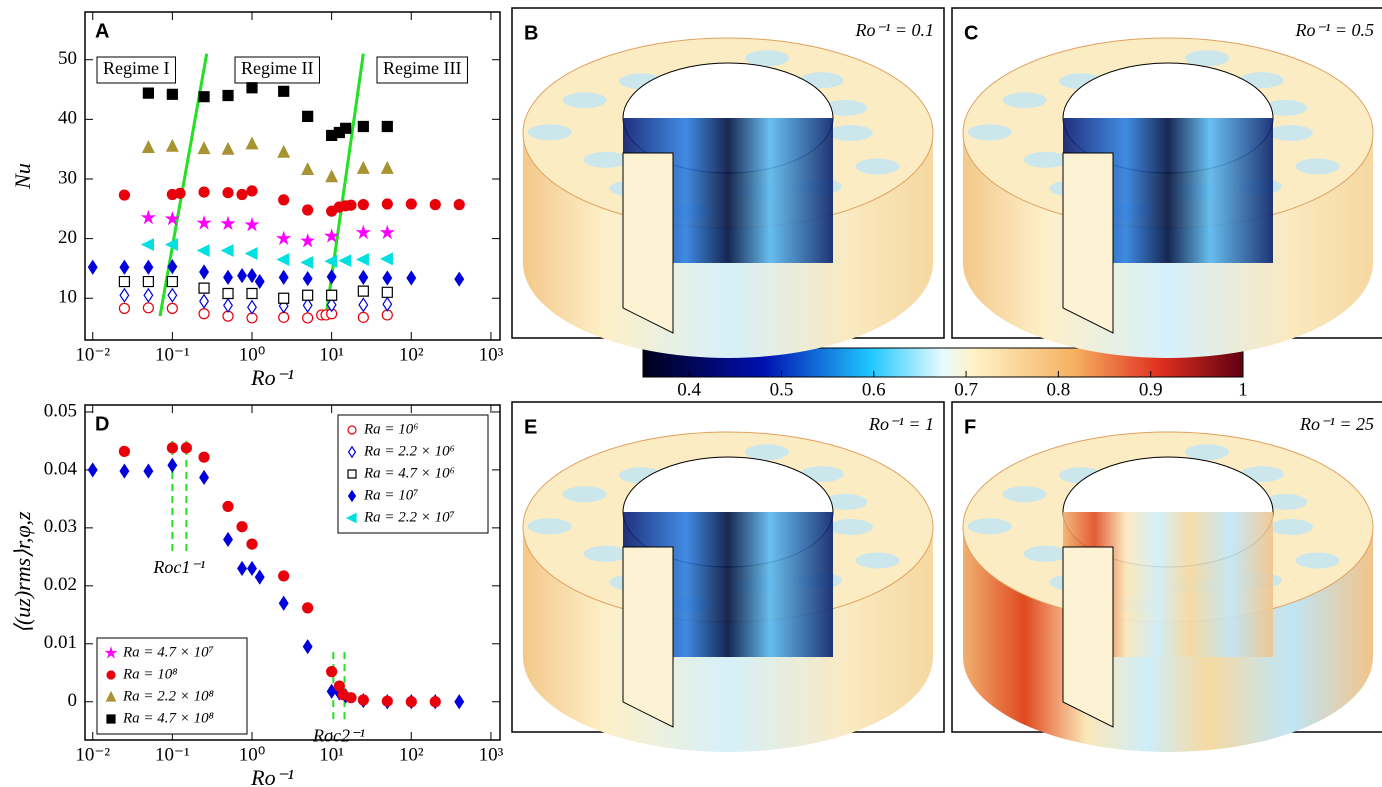 This screenshot has height=787, width=1382. I want to click on y-tick-label: 30, so click(67, 177).